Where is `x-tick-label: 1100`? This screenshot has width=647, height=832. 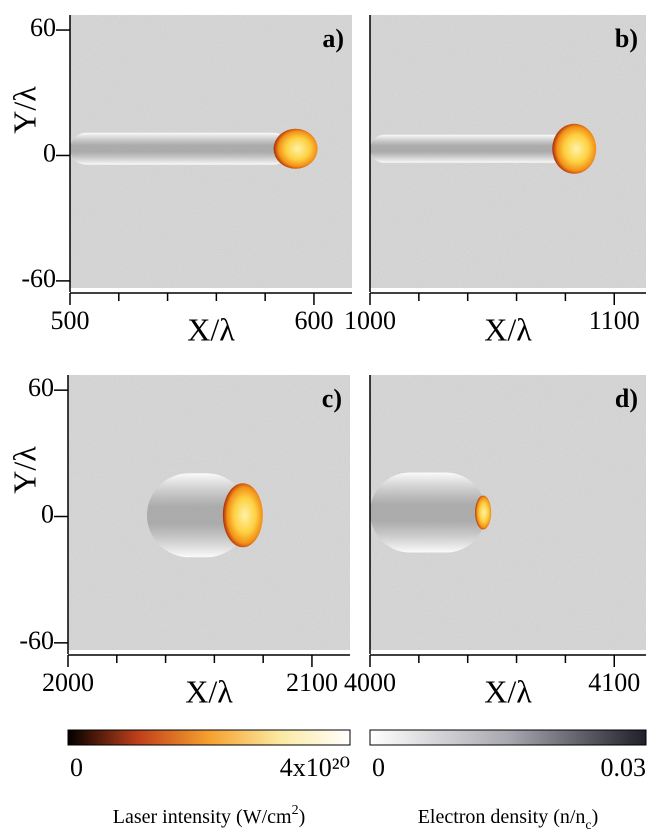
x-tick-label: 1100 is located at coordinates (614, 320).